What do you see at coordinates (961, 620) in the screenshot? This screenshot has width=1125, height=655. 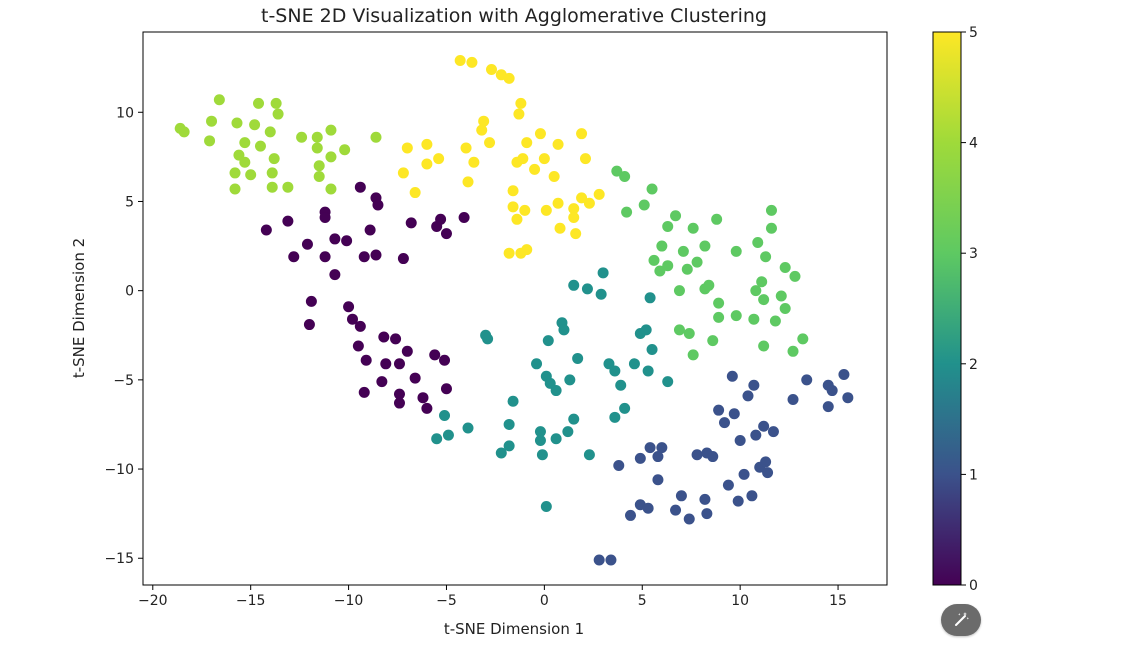 I see `magic-wand-button` at bounding box center [961, 620].